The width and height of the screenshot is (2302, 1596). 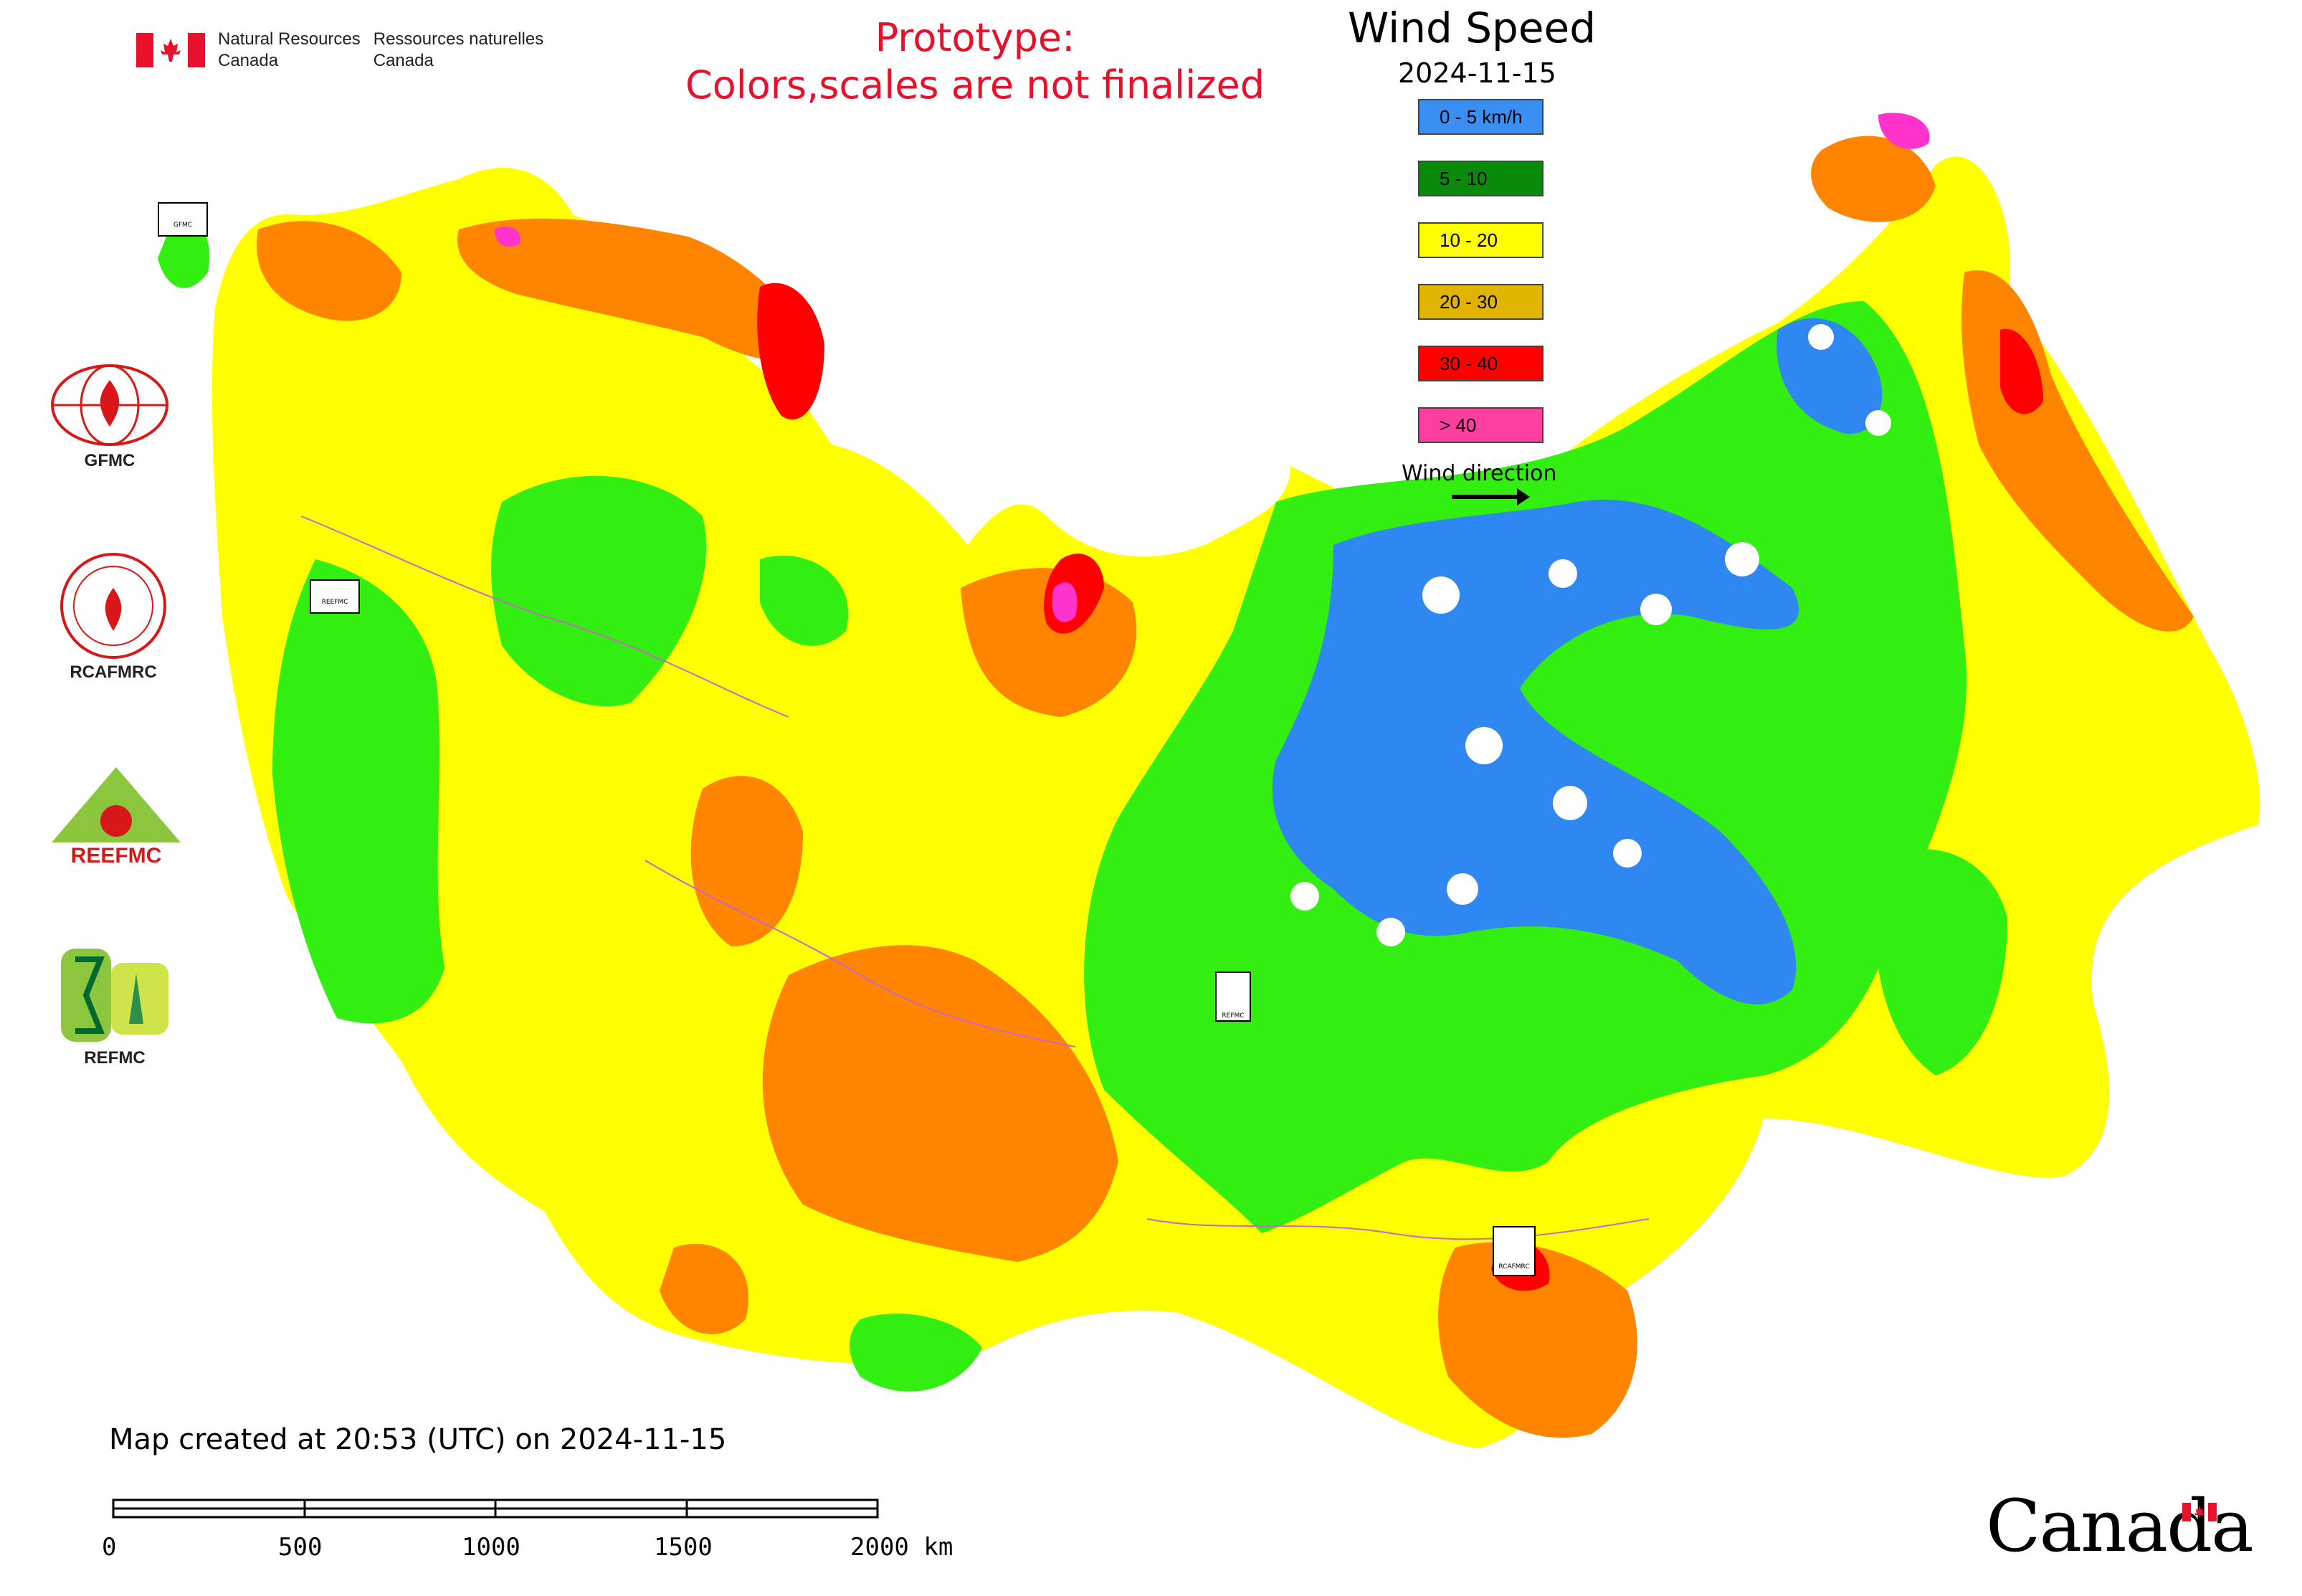 I want to click on region-orange-mongolia, so click(x=1537, y=1340).